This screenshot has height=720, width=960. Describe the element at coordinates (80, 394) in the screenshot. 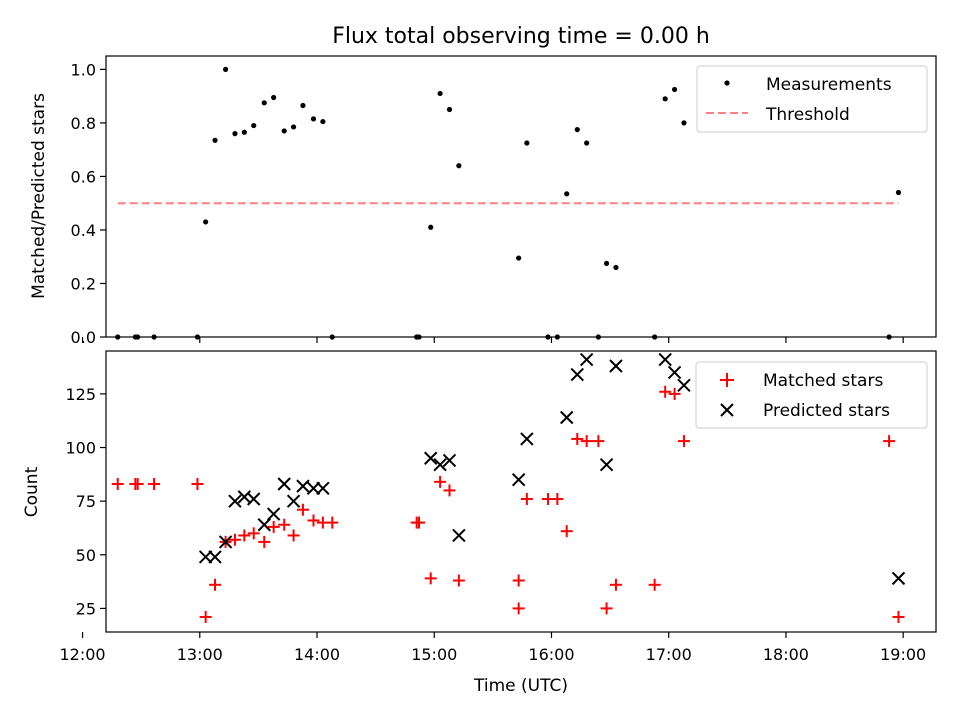

I see `bottom-y-tick-label: 125` at that location.